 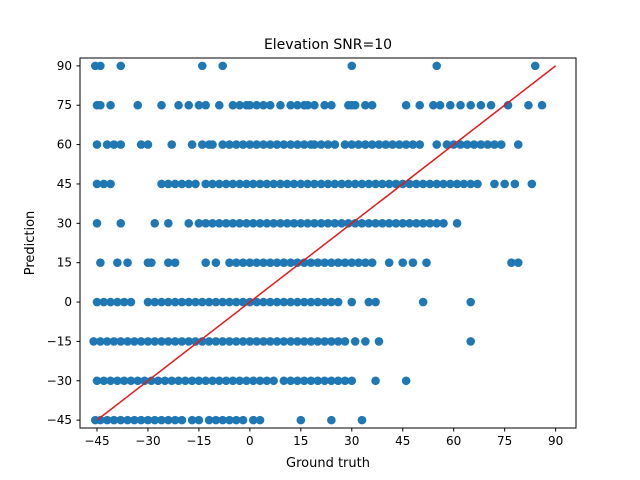 I want to click on y-tick-label: 0, so click(x=68, y=302).